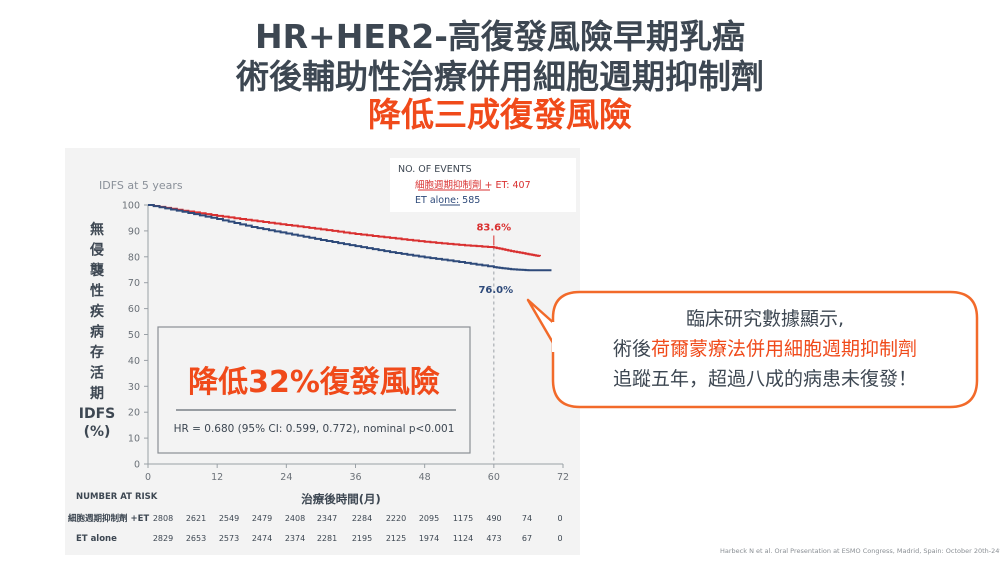 The height and width of the screenshot is (562, 1000). Describe the element at coordinates (108, 518) in the screenshot. I see `risk-row-label: 細胞週期抑制劑 +ET` at that location.